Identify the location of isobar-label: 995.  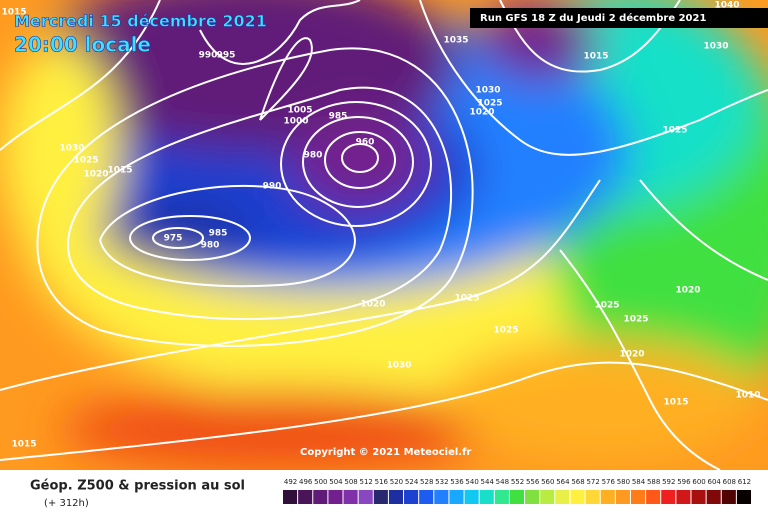
(226, 56).